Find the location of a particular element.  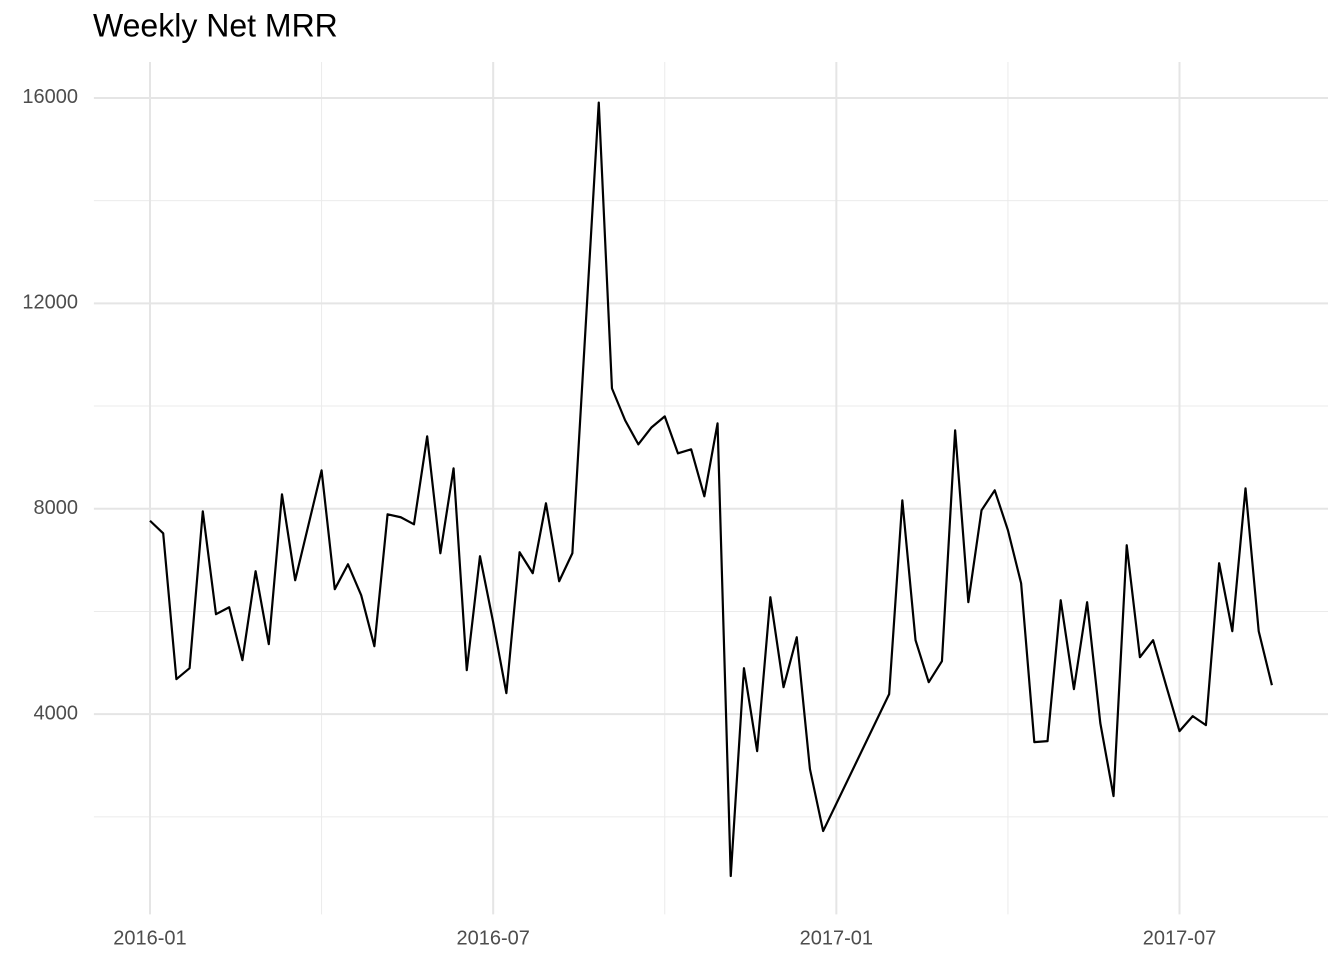

y-tick-label: 12000 is located at coordinates (50, 303).